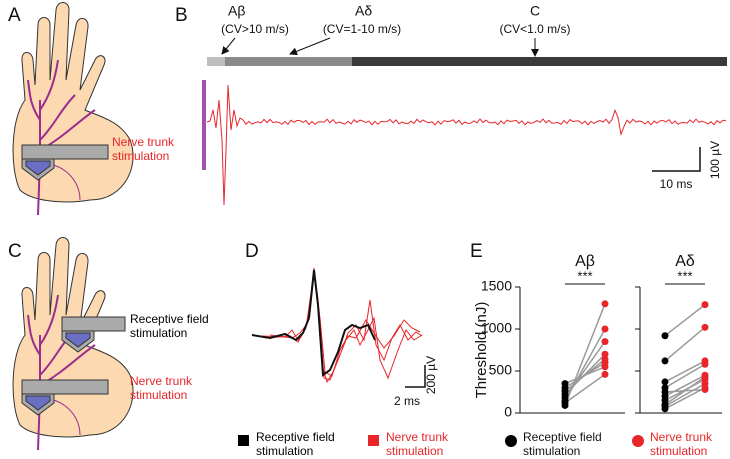 The width and height of the screenshot is (730, 459). Describe the element at coordinates (715, 160) in the screenshot. I see `scale-label: 100 µV` at that location.